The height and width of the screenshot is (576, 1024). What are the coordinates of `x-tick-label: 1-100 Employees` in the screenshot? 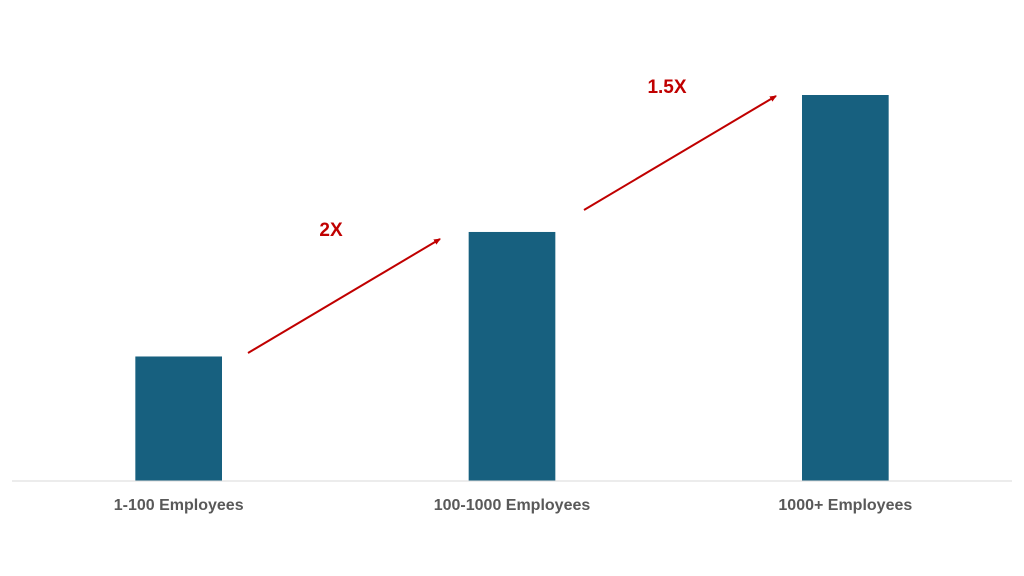 It's located at (179, 505).